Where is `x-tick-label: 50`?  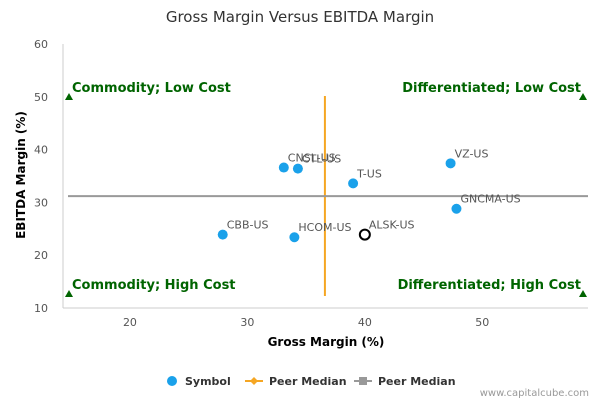
x-tick-label: 50 is located at coordinates (482, 322).